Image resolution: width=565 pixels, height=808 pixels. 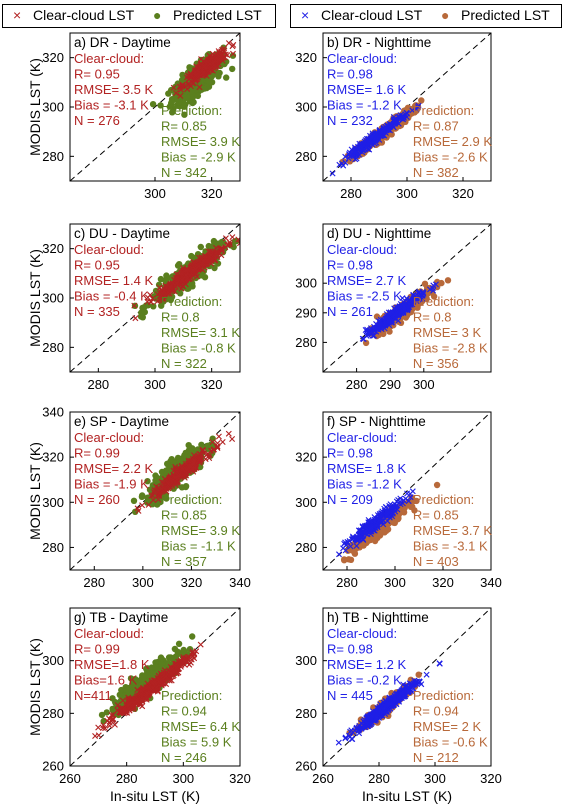 What do you see at coordinates (97, 453) in the screenshot?
I see `stats-line: R= 0.99` at bounding box center [97, 453].